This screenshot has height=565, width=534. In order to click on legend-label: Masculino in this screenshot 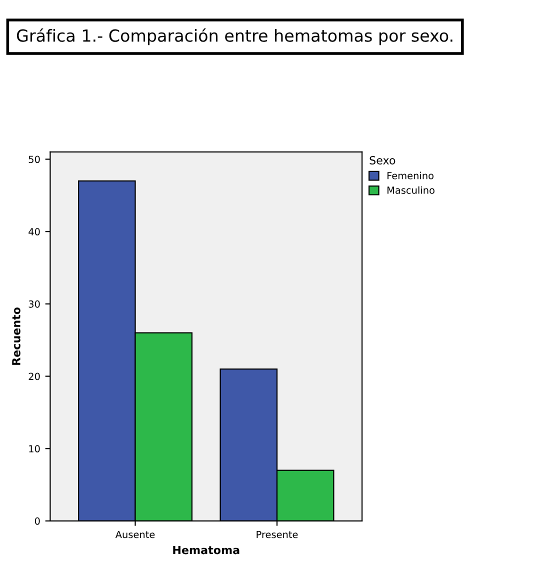, I will do `click(411, 190)`.